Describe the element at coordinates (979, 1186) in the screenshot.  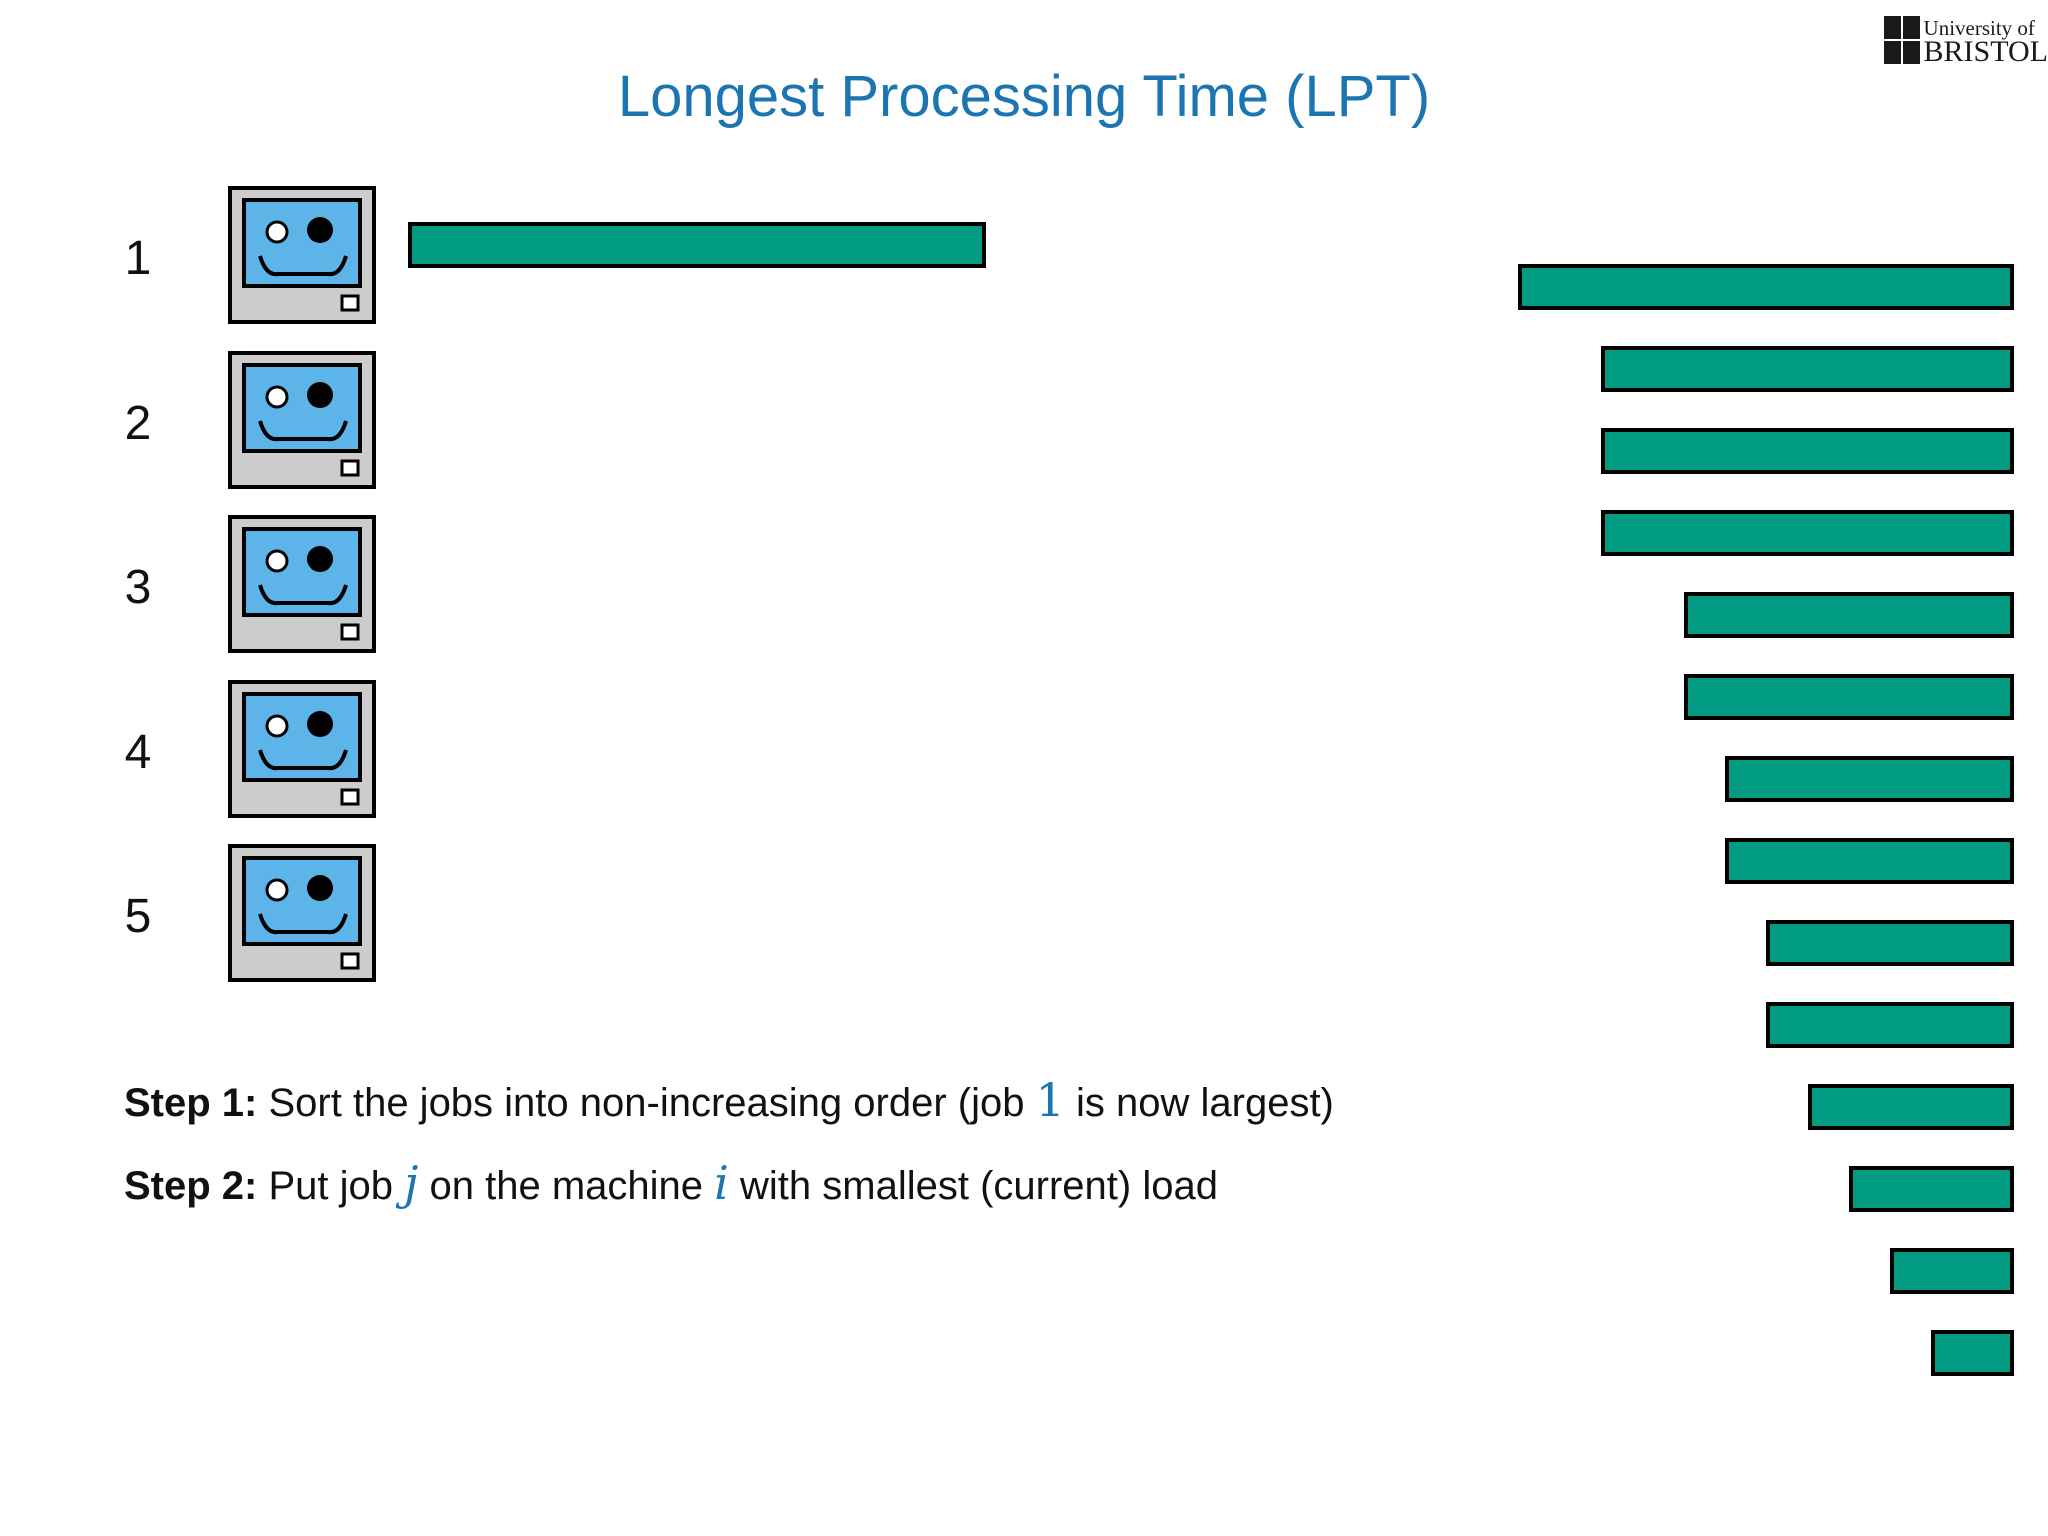
I see `step-2-text-after: with smallest (current) load` at that location.